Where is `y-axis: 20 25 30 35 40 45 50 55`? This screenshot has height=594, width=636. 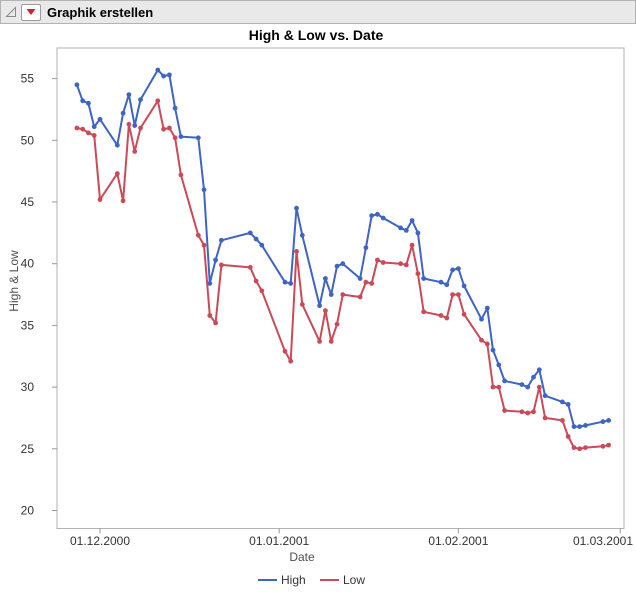 y-axis: 20 25 30 35 40 45 50 55 is located at coordinates (39, 295).